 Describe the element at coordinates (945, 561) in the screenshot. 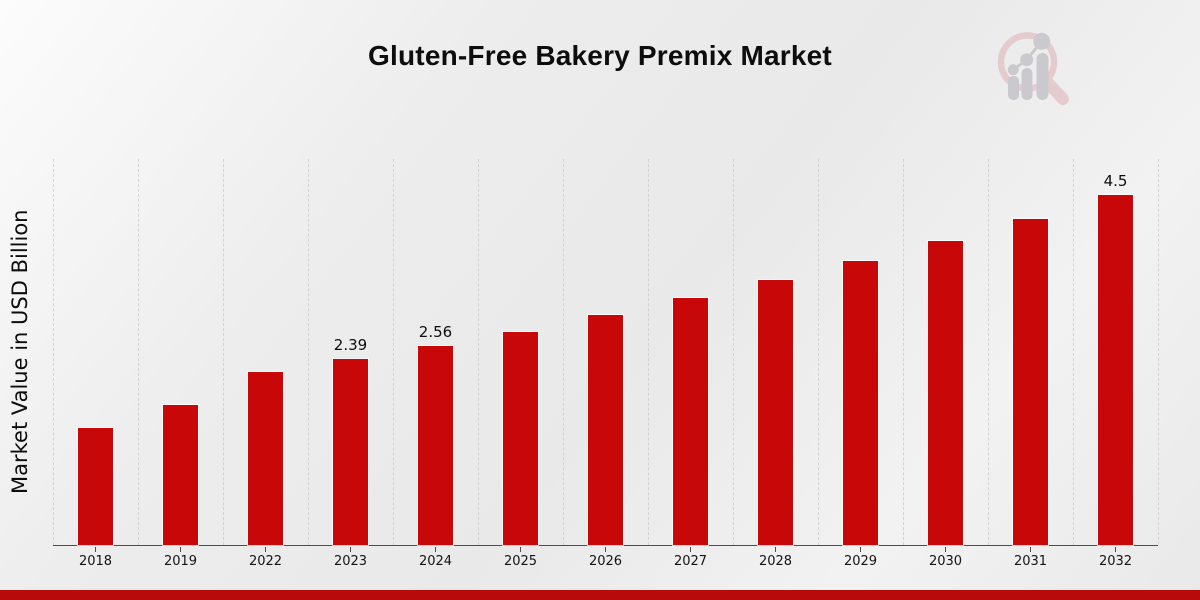

I see `x-tick-label: 2030` at that location.